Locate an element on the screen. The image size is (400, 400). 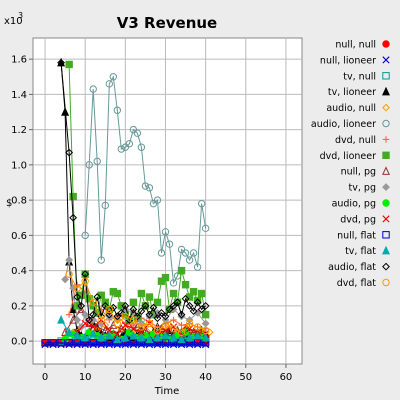
legend-label: dvd, flat is located at coordinates (357, 283).